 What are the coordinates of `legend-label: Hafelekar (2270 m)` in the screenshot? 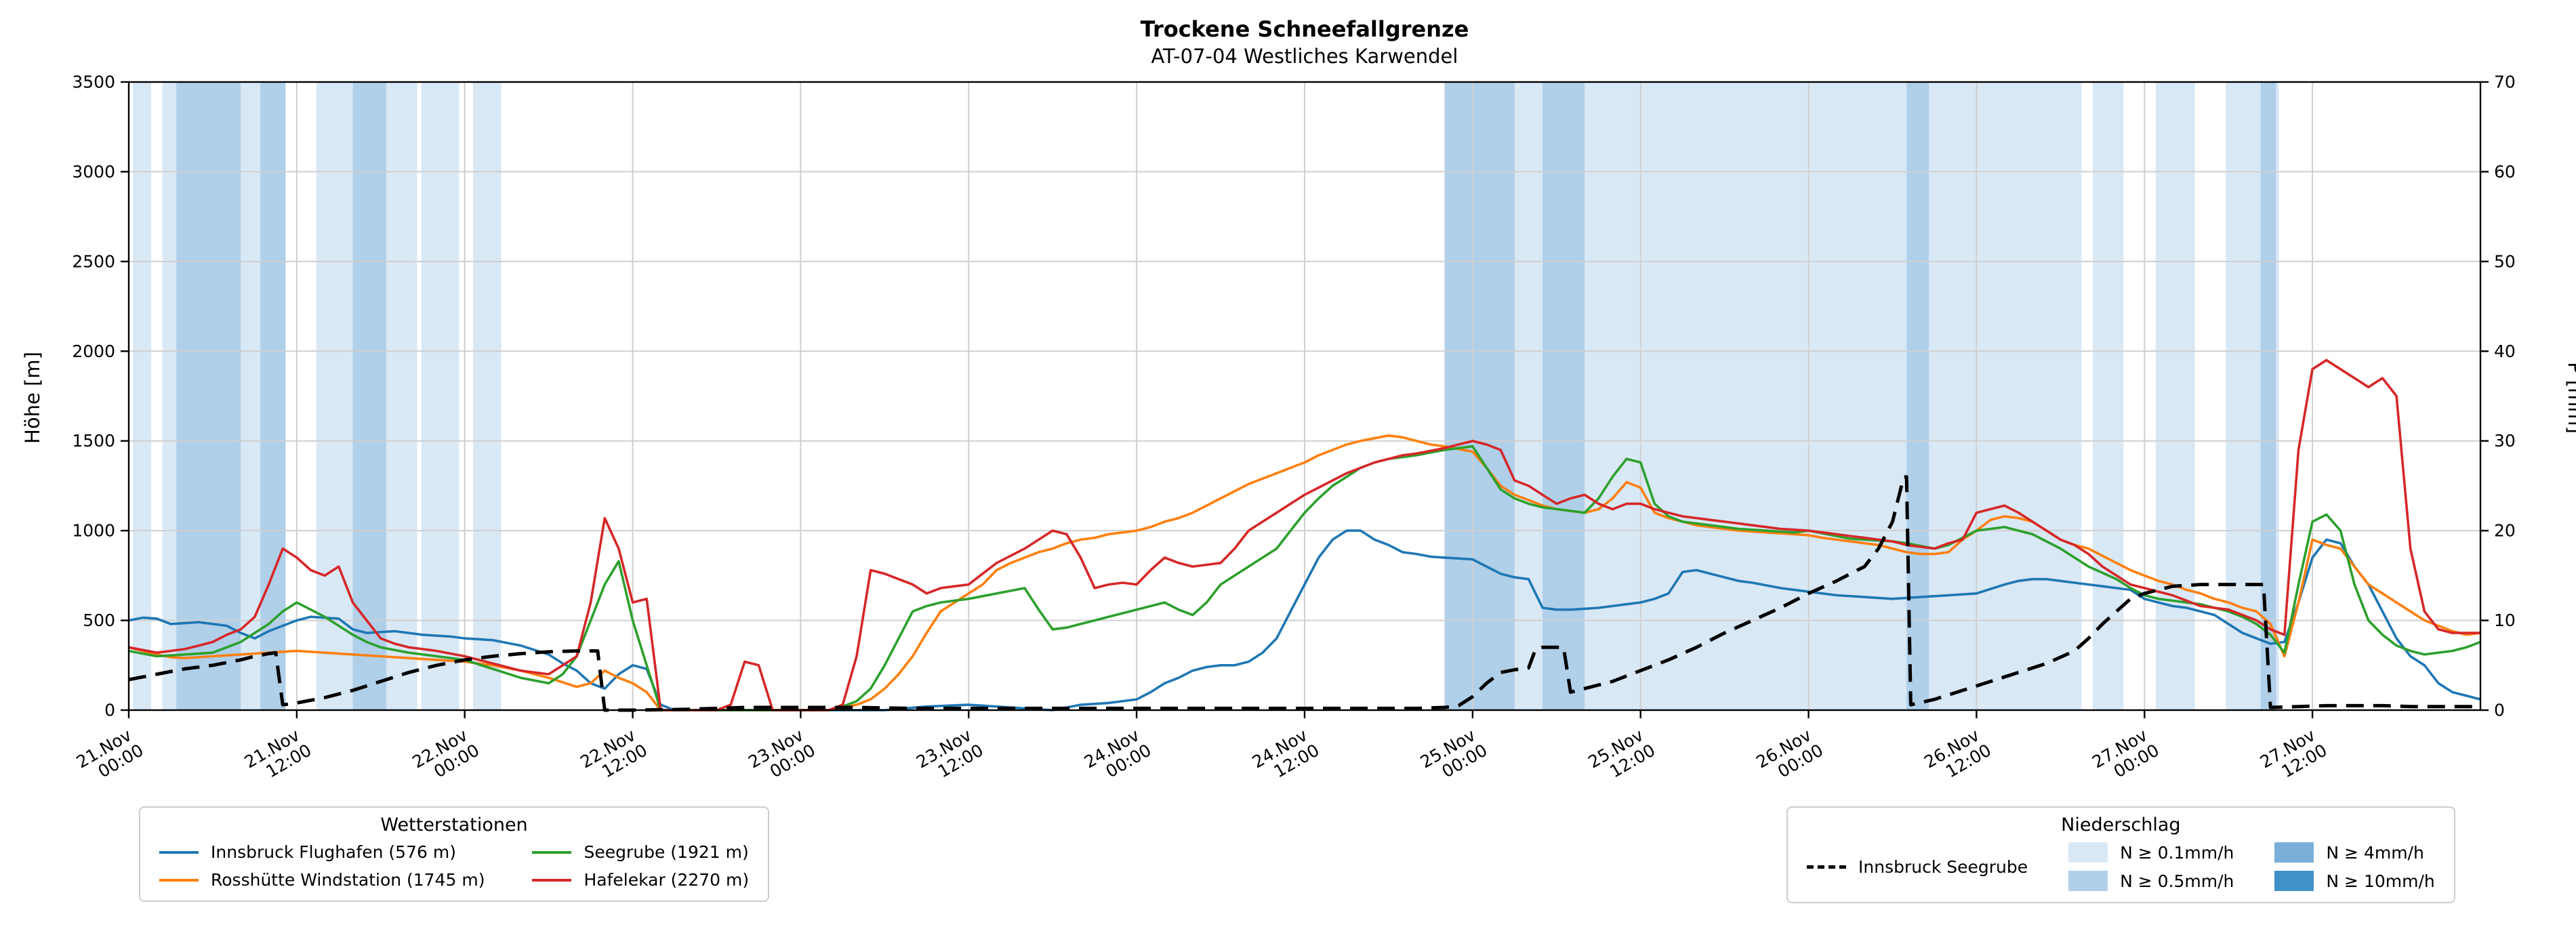 It's located at (667, 880).